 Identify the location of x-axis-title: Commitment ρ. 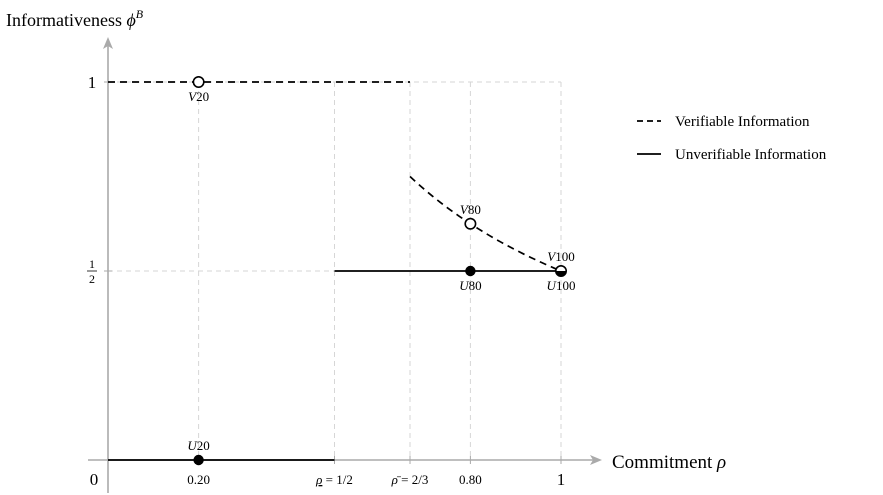
(669, 462).